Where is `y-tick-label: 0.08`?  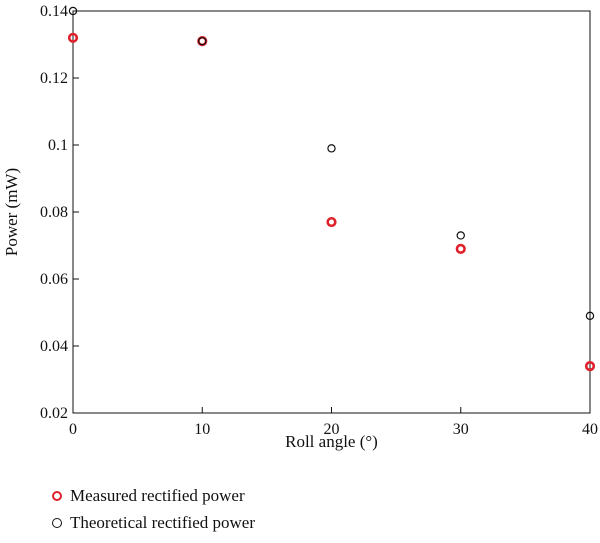 y-tick-label: 0.08 is located at coordinates (54, 212).